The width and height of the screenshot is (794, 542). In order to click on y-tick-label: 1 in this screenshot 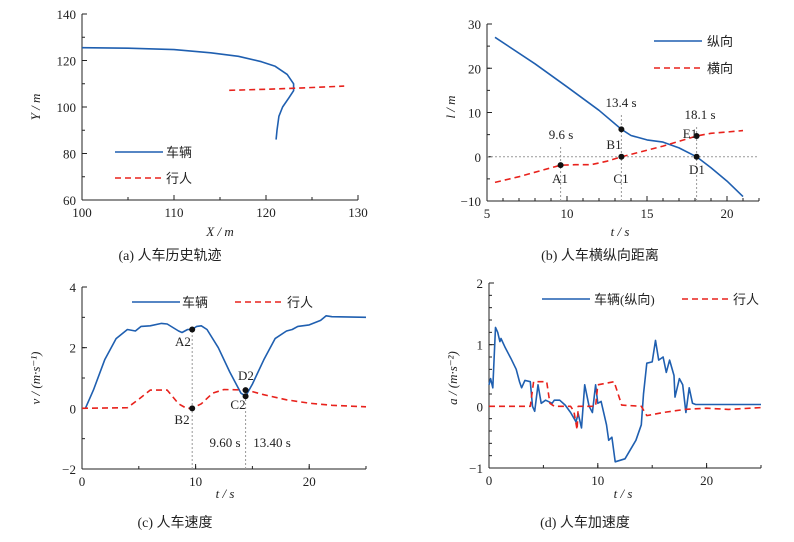, I will do `click(480, 345)`.